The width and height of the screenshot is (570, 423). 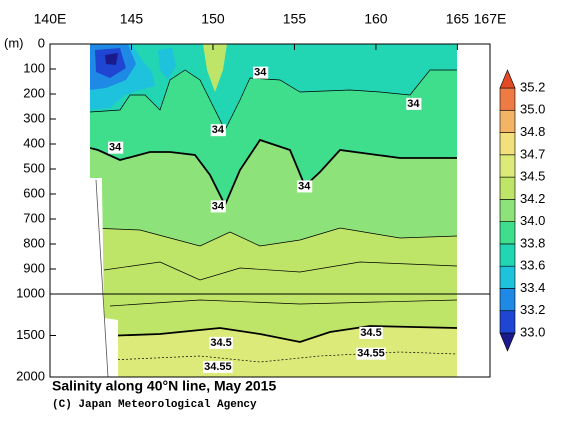 I want to click on y-tick-label: 800, so click(x=34, y=242).